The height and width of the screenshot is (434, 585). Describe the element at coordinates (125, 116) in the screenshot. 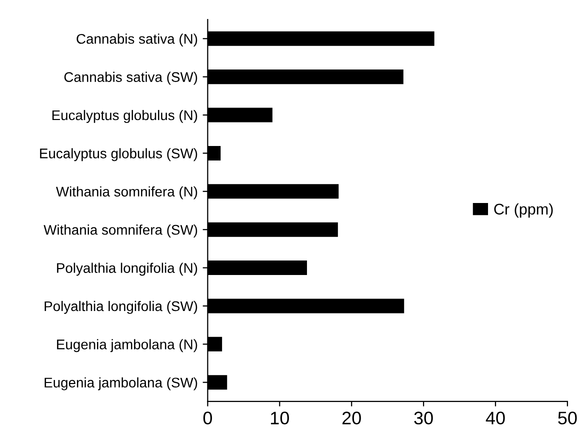

I see `y-tick-label: Eucalyptus globulus (N)` at that location.